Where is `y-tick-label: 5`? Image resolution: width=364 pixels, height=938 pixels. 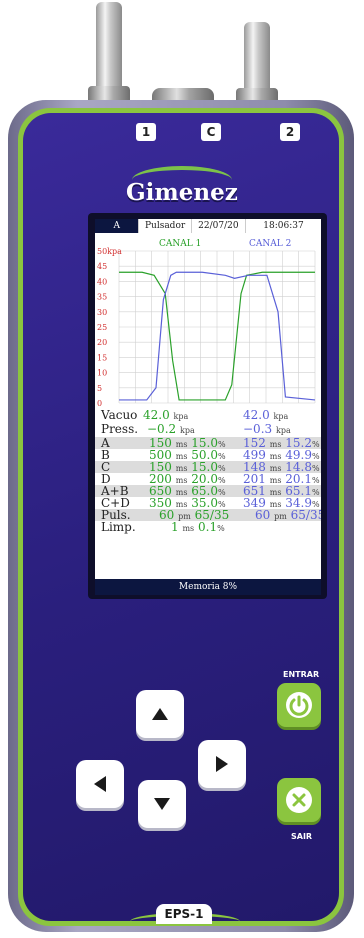 y-tick-label: 5 is located at coordinates (99, 388).